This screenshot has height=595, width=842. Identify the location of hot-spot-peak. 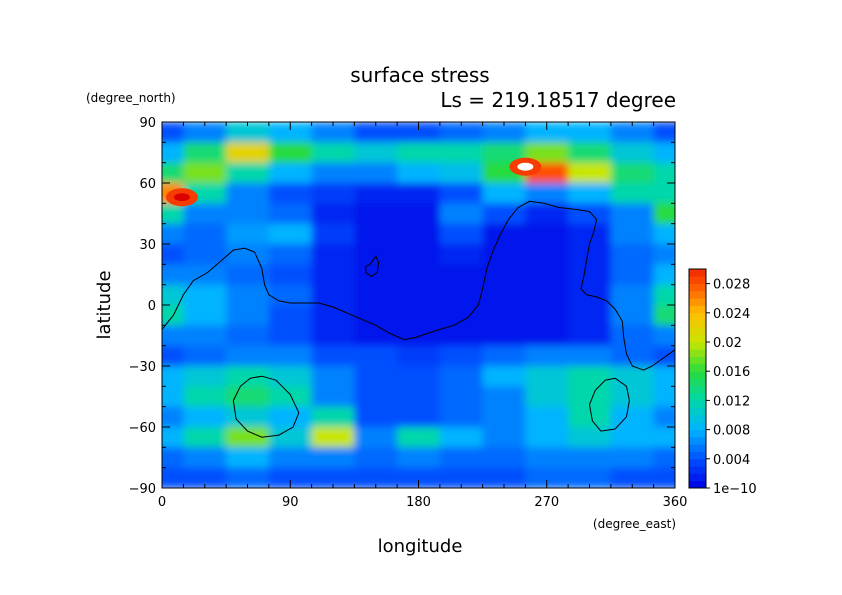
(525, 166).